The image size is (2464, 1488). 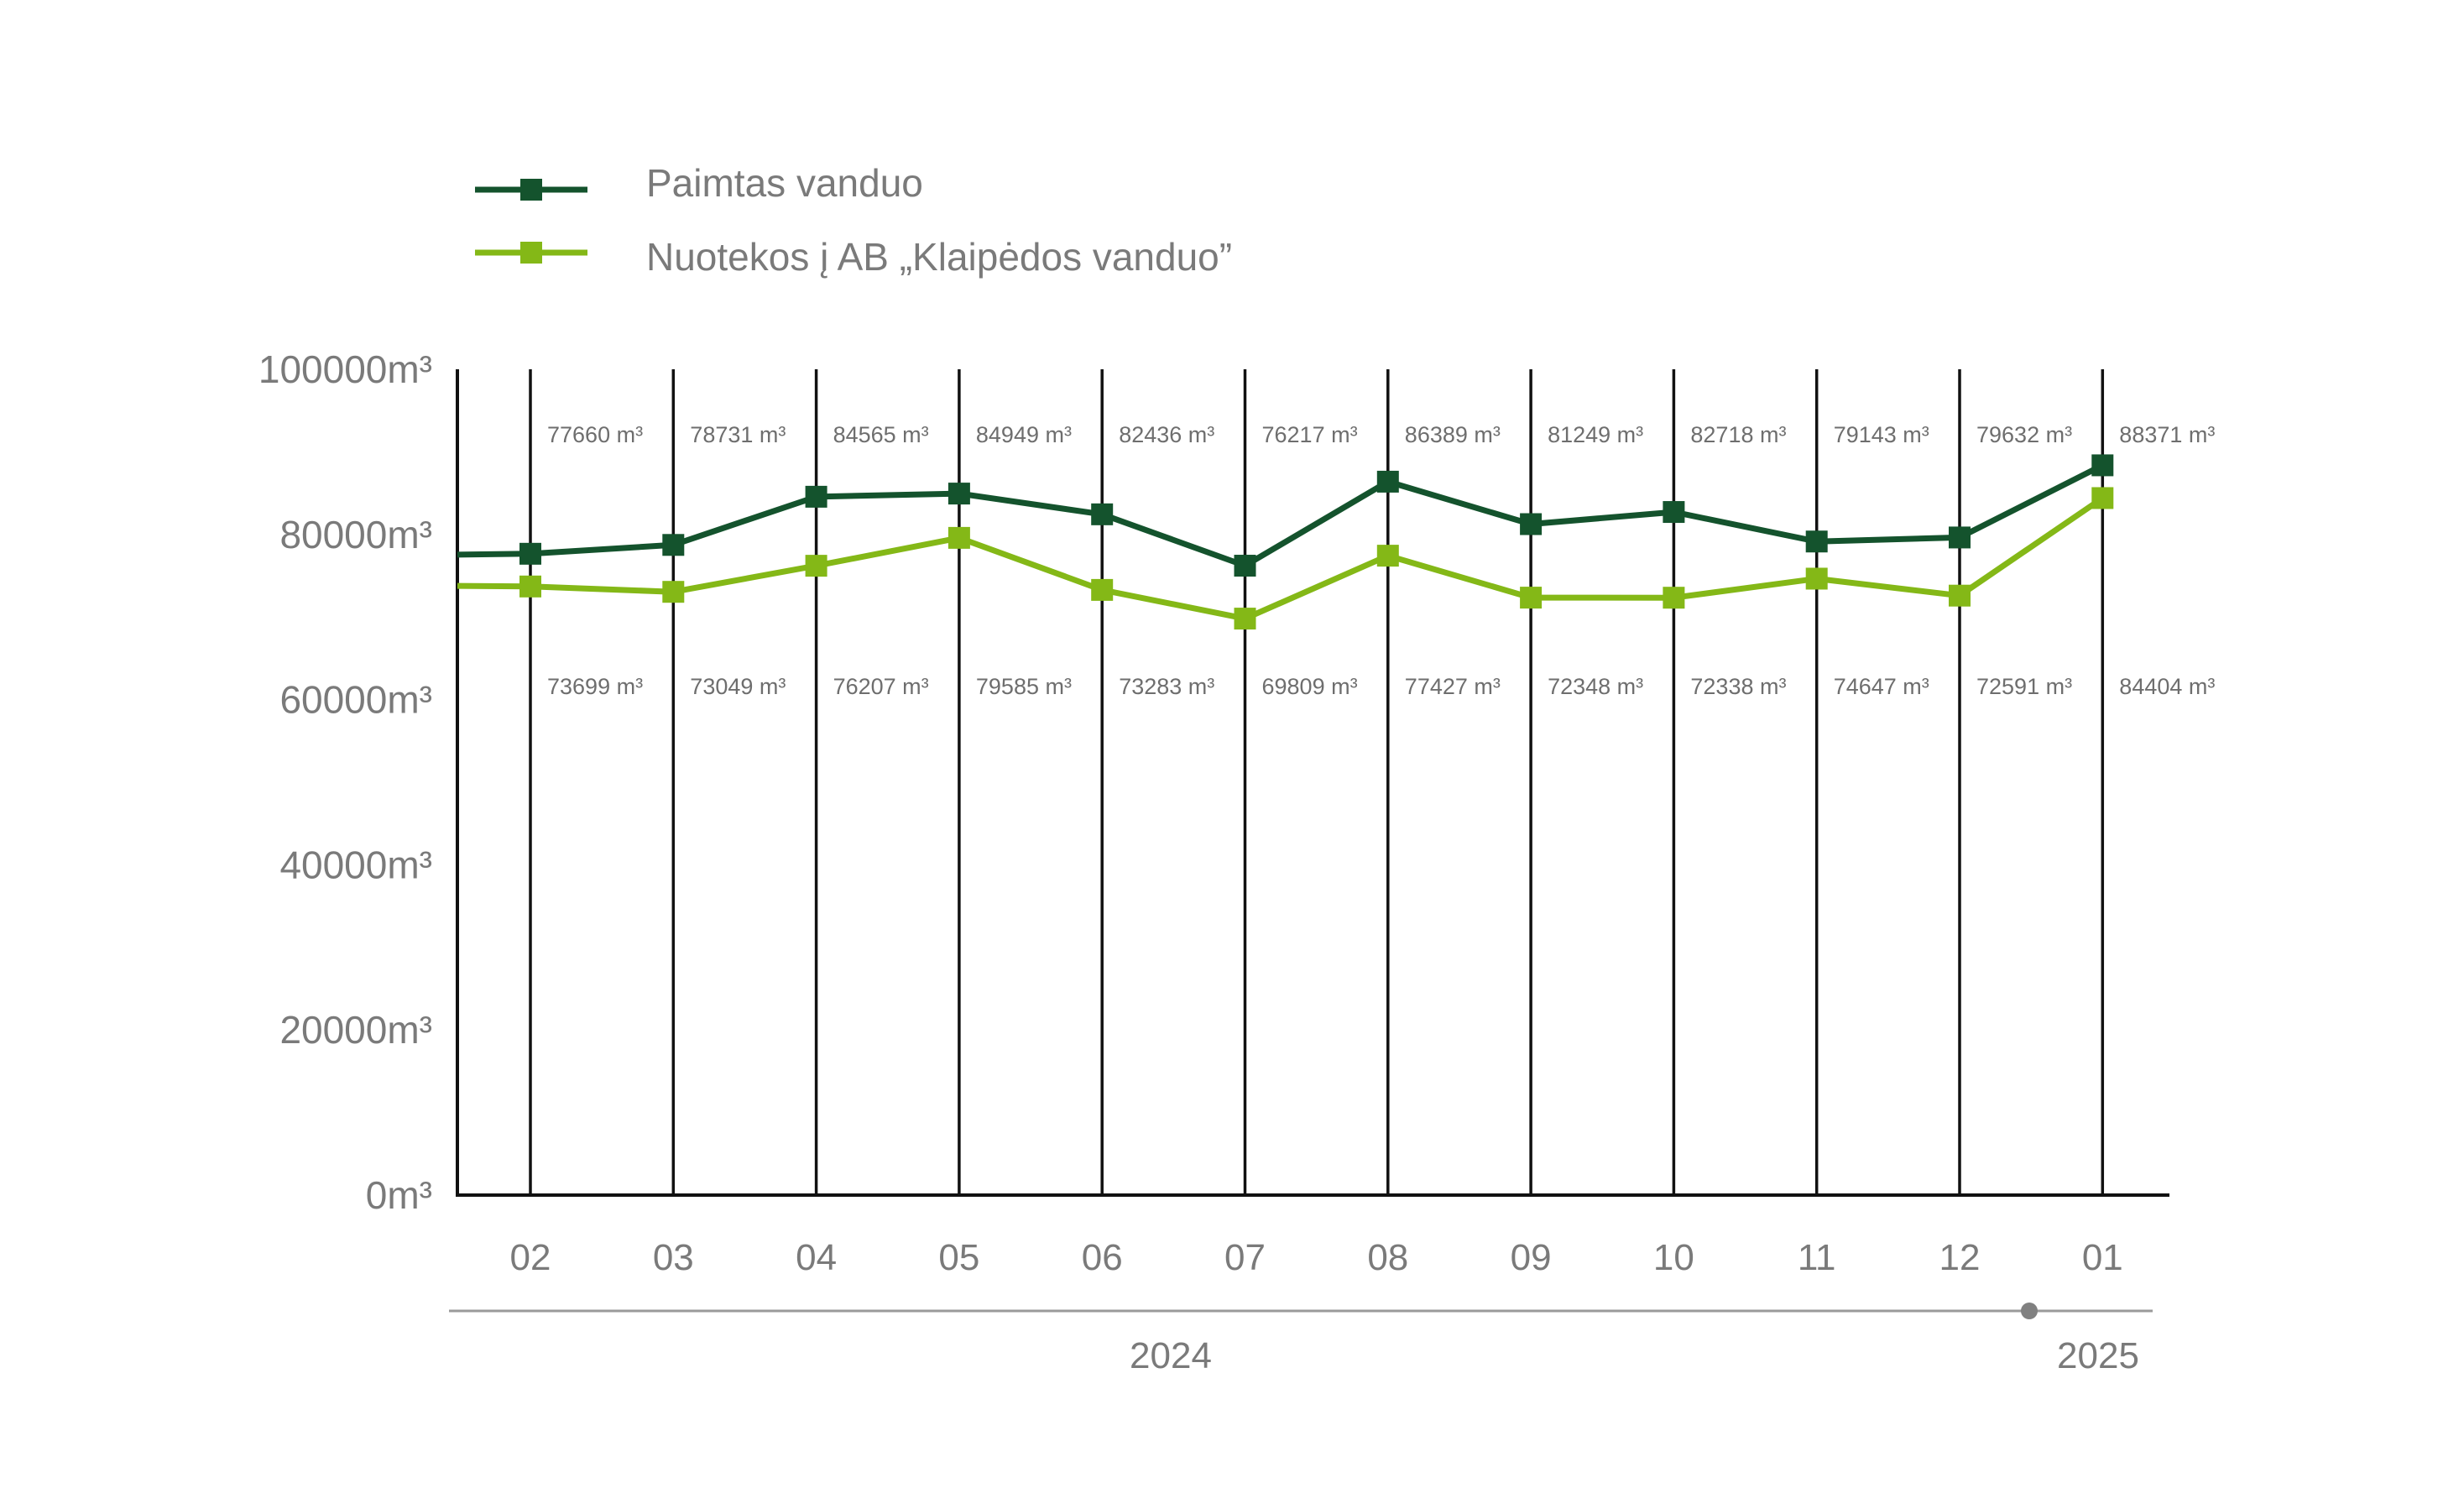 I want to click on legend-swatch-series-2-marker, so click(x=531, y=253).